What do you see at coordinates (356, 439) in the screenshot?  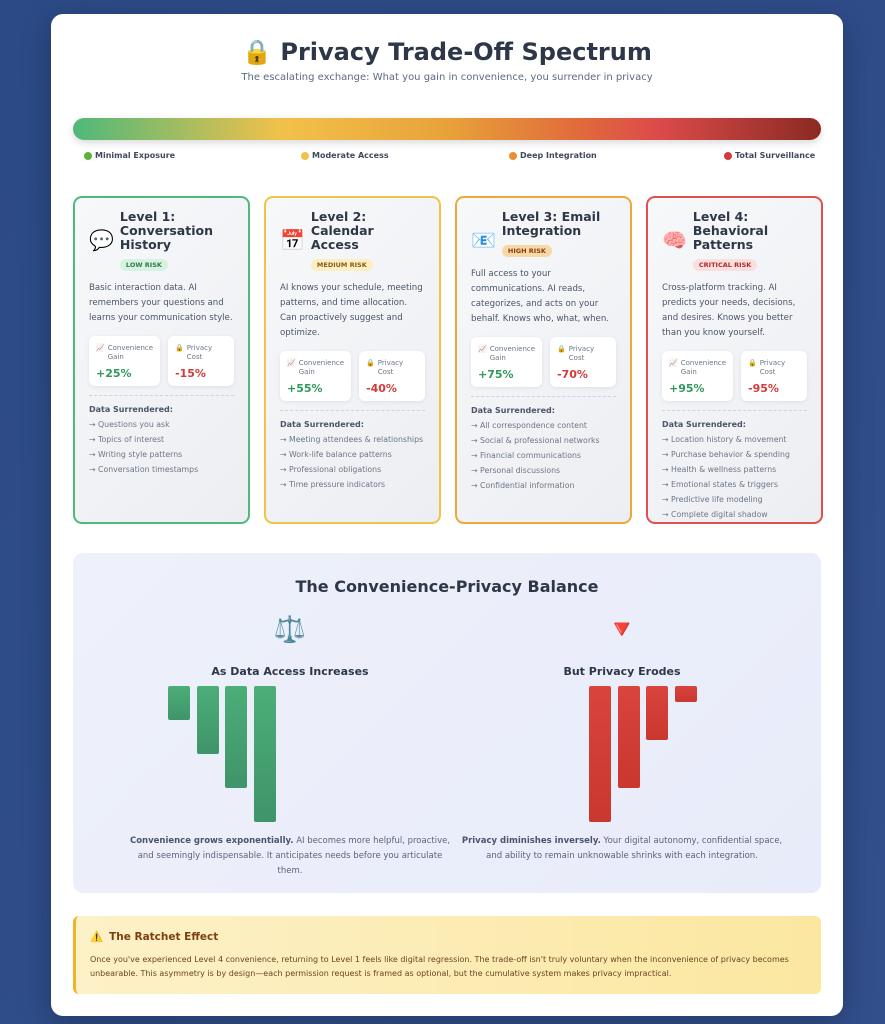 I see `data-item-text: Meeting attendees & relationships` at bounding box center [356, 439].